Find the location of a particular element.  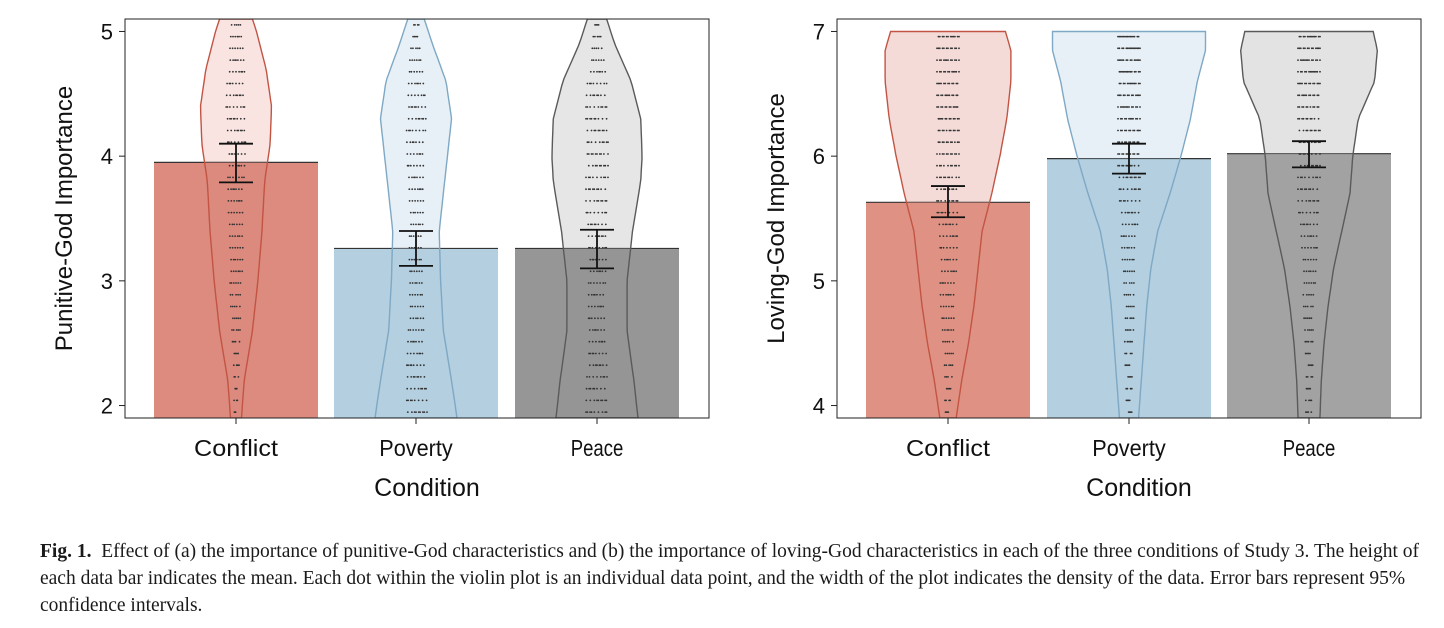

y-tick-label: 3 is located at coordinates (107, 281).